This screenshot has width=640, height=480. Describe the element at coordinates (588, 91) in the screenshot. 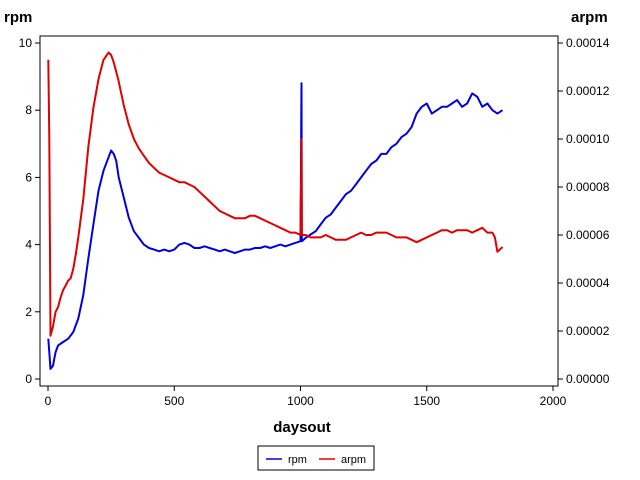

I see `y2-tick-label: 0.00012` at that location.